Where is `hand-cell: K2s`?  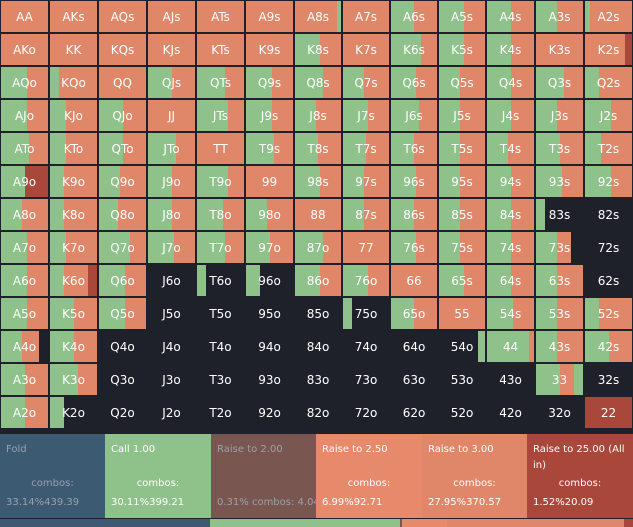 hand-cell: K2s is located at coordinates (608, 49).